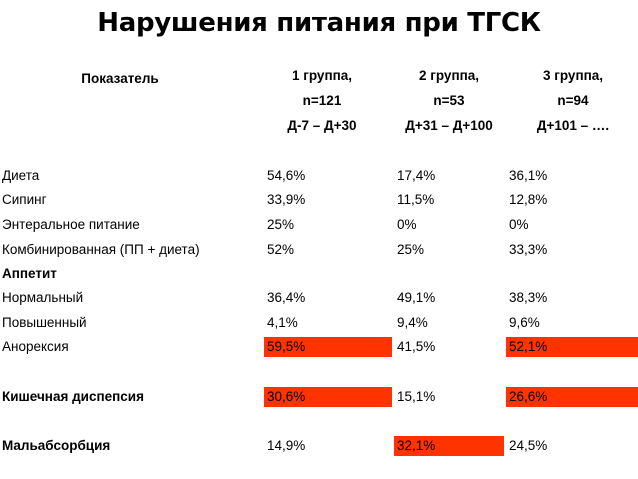 This screenshot has width=638, height=479. Describe the element at coordinates (286, 297) in the screenshot. I see `value-cell: 36,4%` at that location.